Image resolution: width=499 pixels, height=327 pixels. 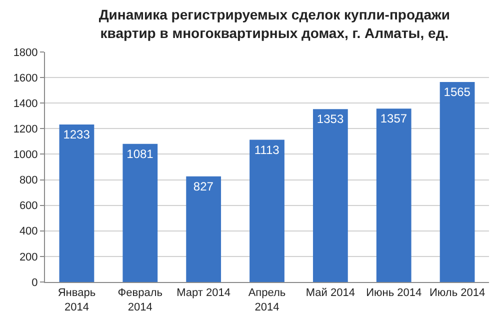 I want to click on data-label: 1233, so click(x=76, y=134).